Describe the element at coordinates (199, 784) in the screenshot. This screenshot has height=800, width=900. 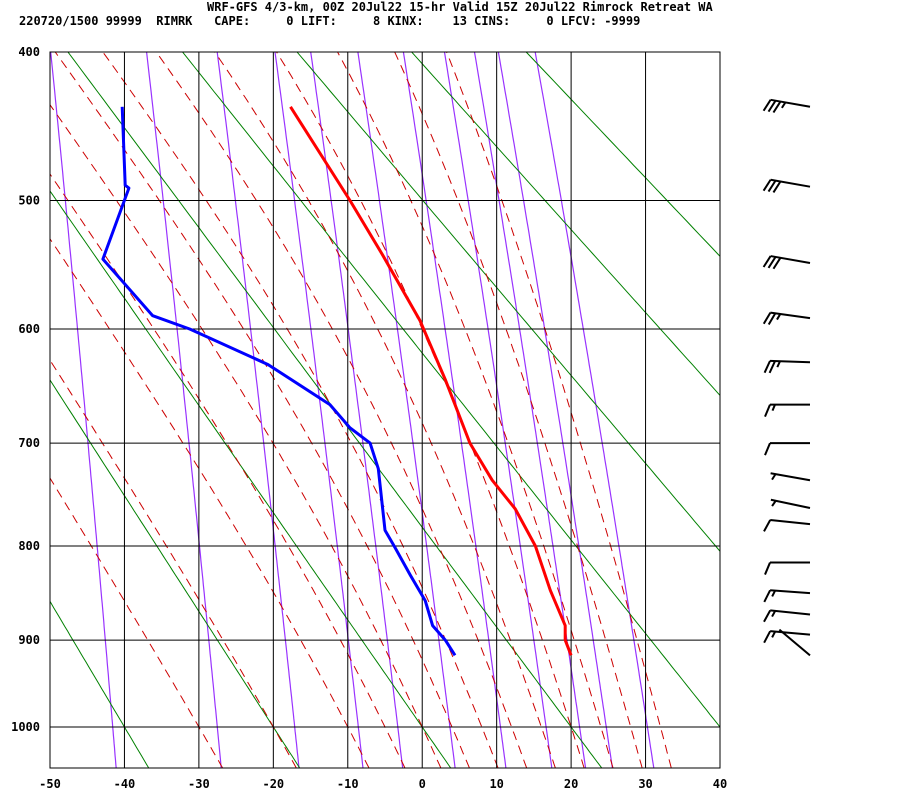
I see `x-tick-label: -30` at that location.